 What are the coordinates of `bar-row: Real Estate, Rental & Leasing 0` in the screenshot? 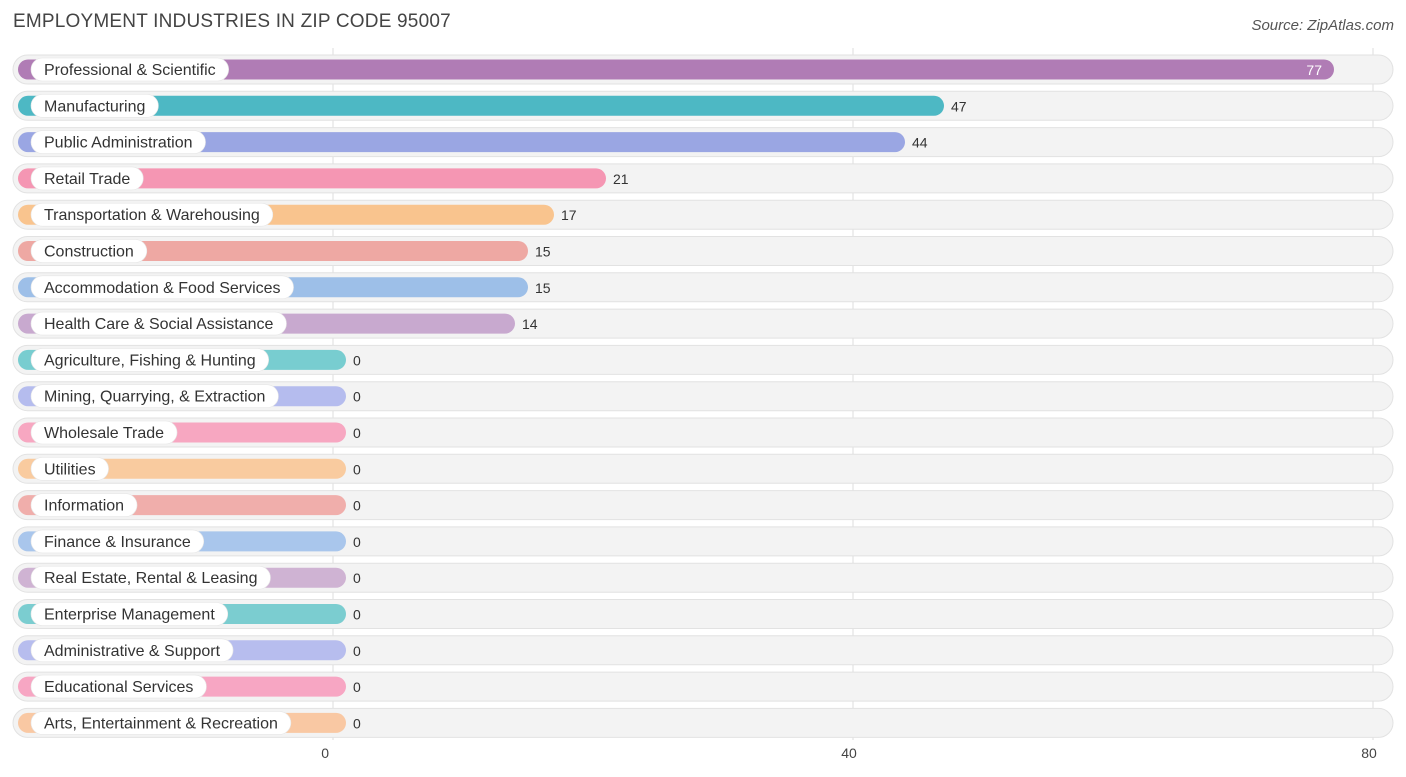 It's located at (703, 577).